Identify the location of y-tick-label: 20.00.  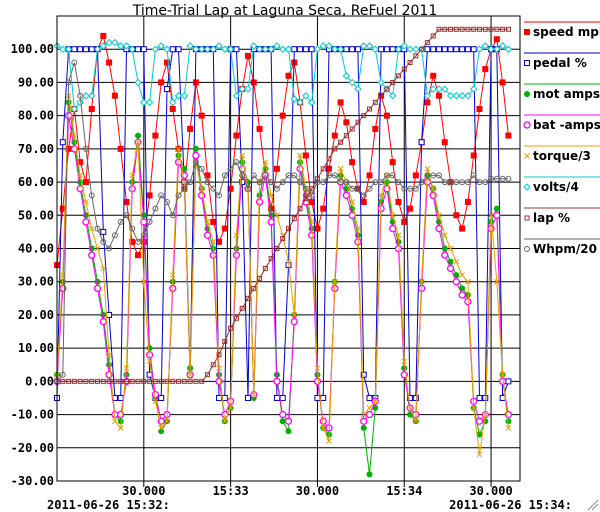
(36, 315).